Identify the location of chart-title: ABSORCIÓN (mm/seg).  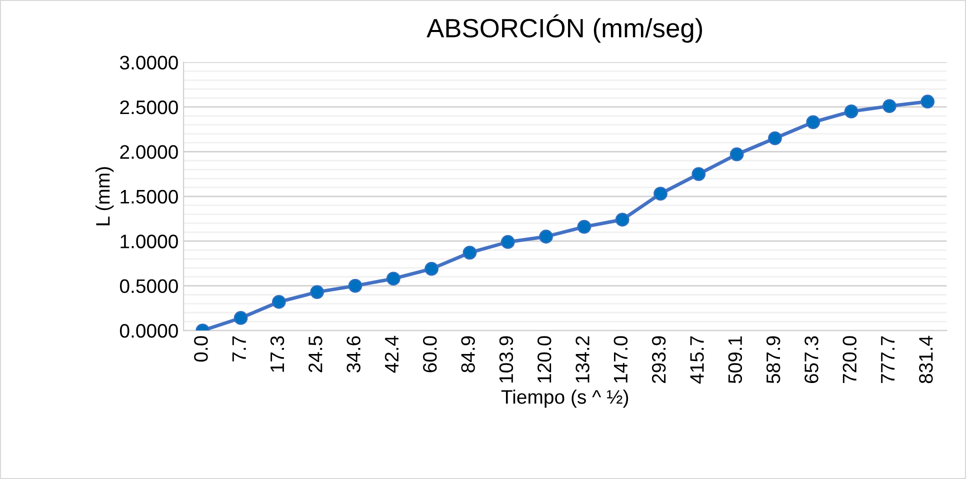
(564, 28).